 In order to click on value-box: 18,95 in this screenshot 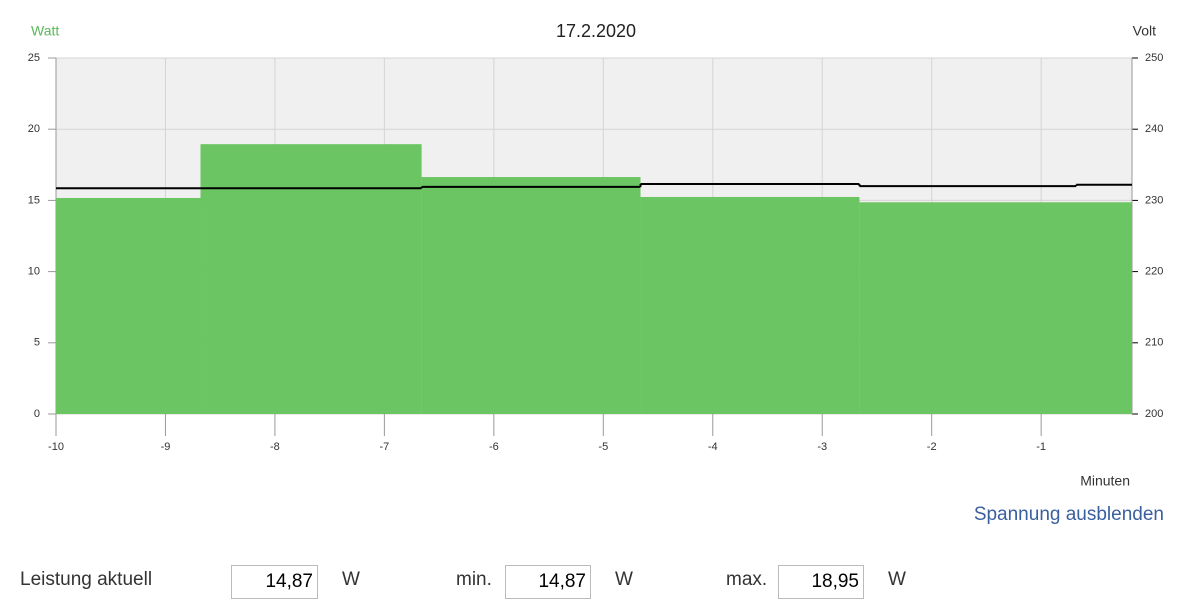, I will do `click(821, 582)`.